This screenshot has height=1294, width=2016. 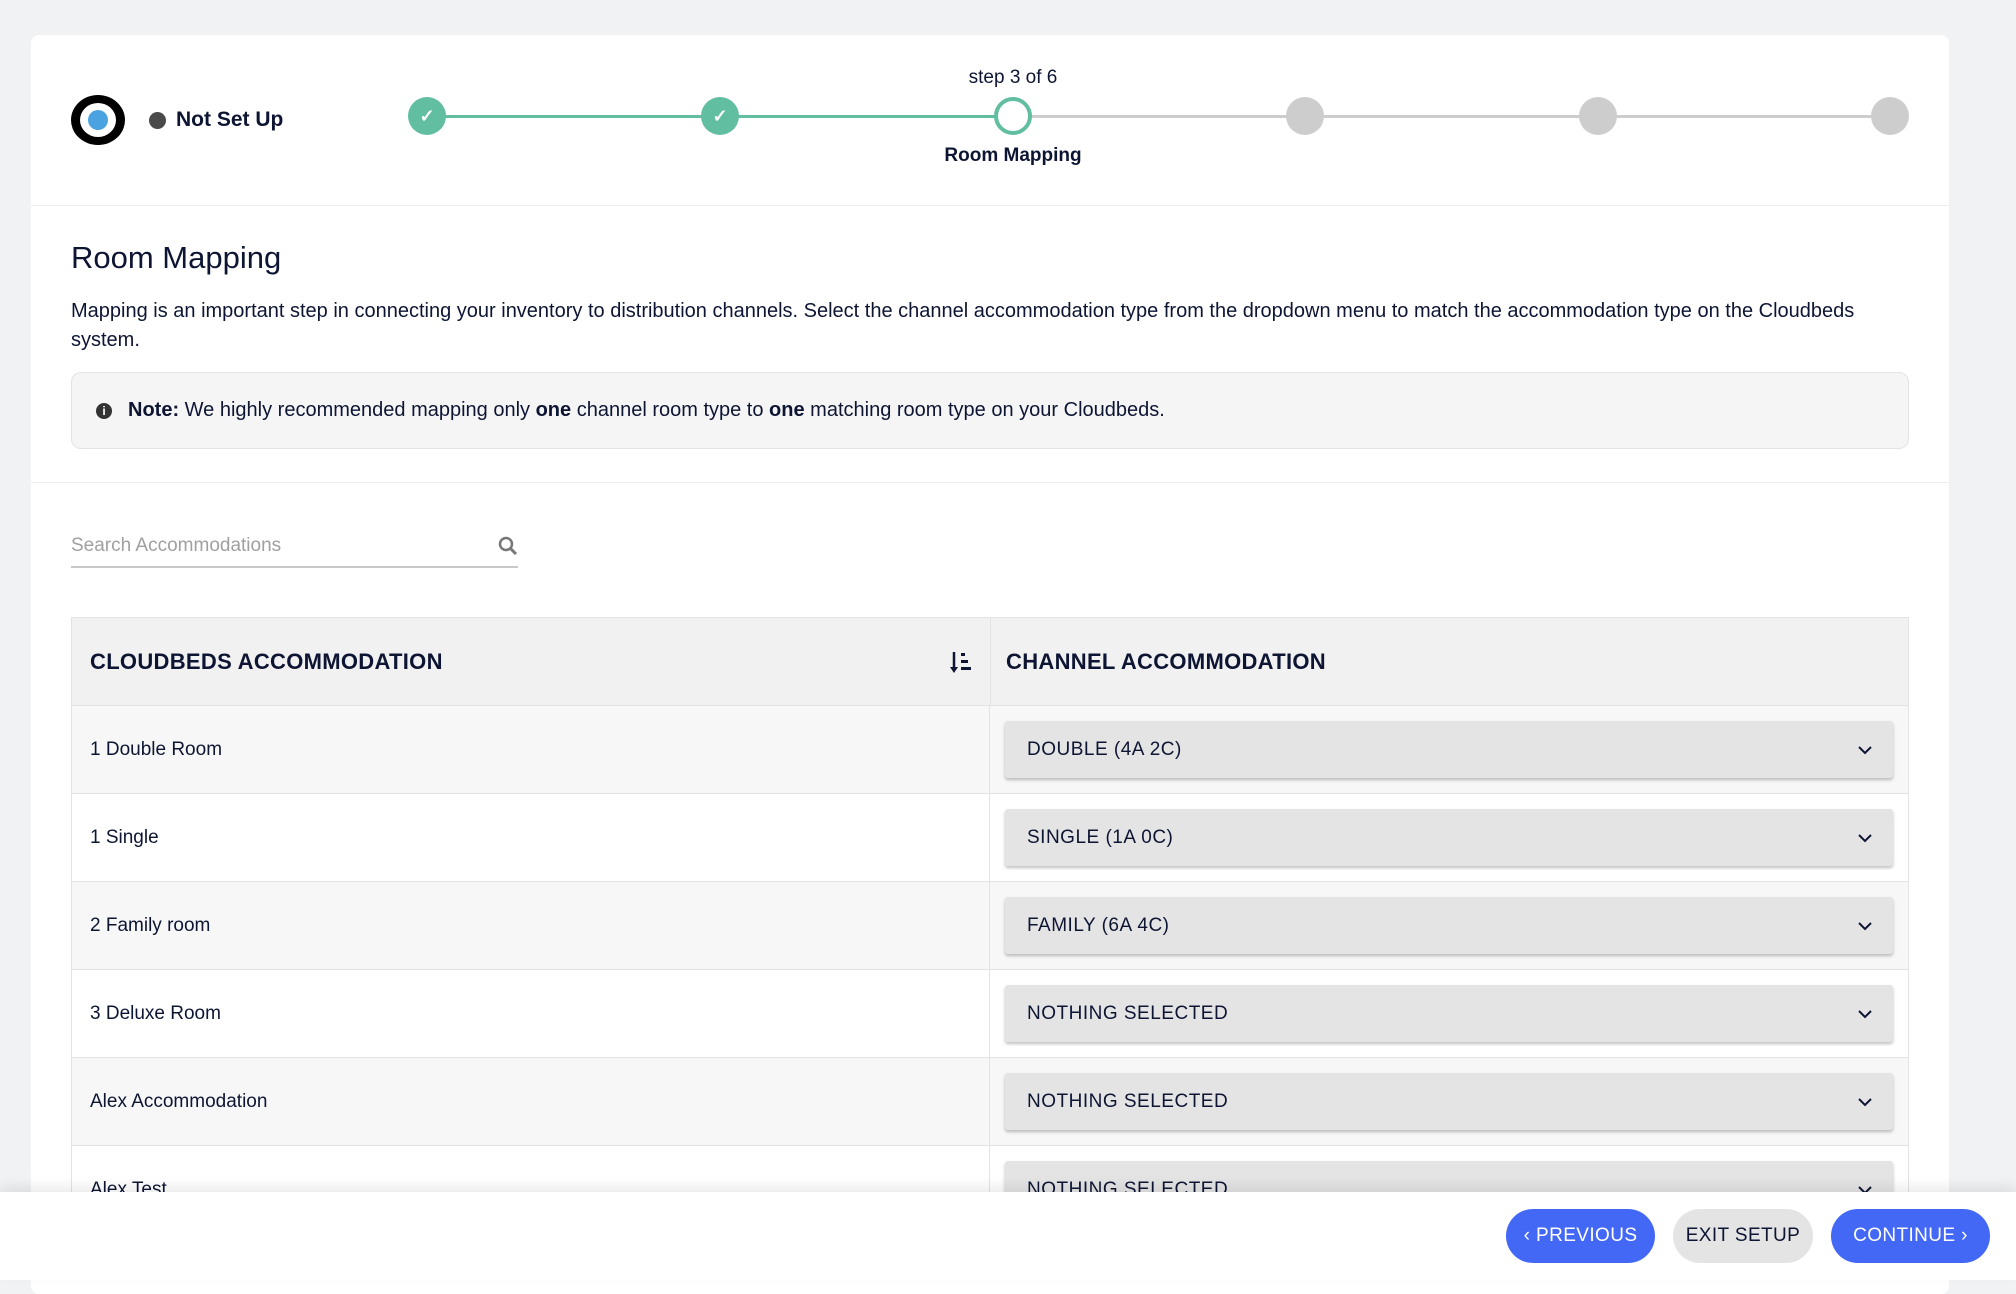 I want to click on sort-icon, so click(x=961, y=662).